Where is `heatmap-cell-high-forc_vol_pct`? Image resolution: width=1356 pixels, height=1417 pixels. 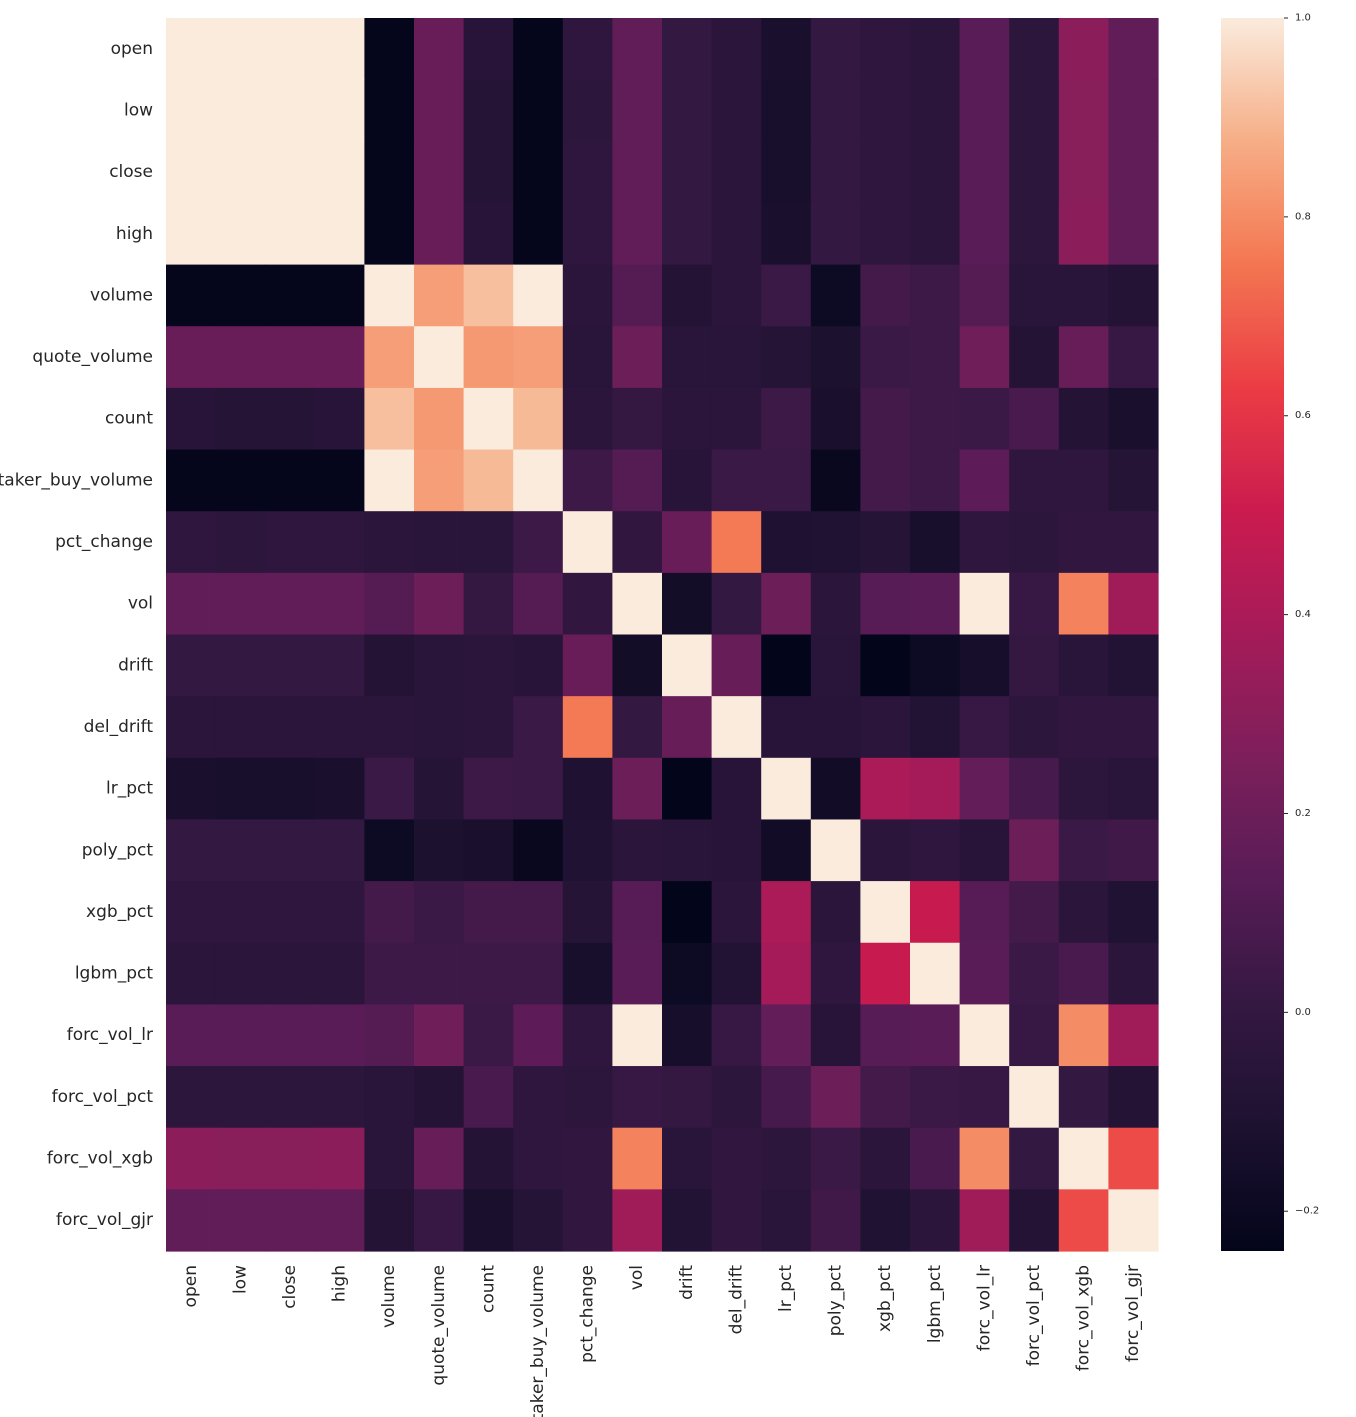 heatmap-cell-high-forc_vol_pct is located at coordinates (1034, 234).